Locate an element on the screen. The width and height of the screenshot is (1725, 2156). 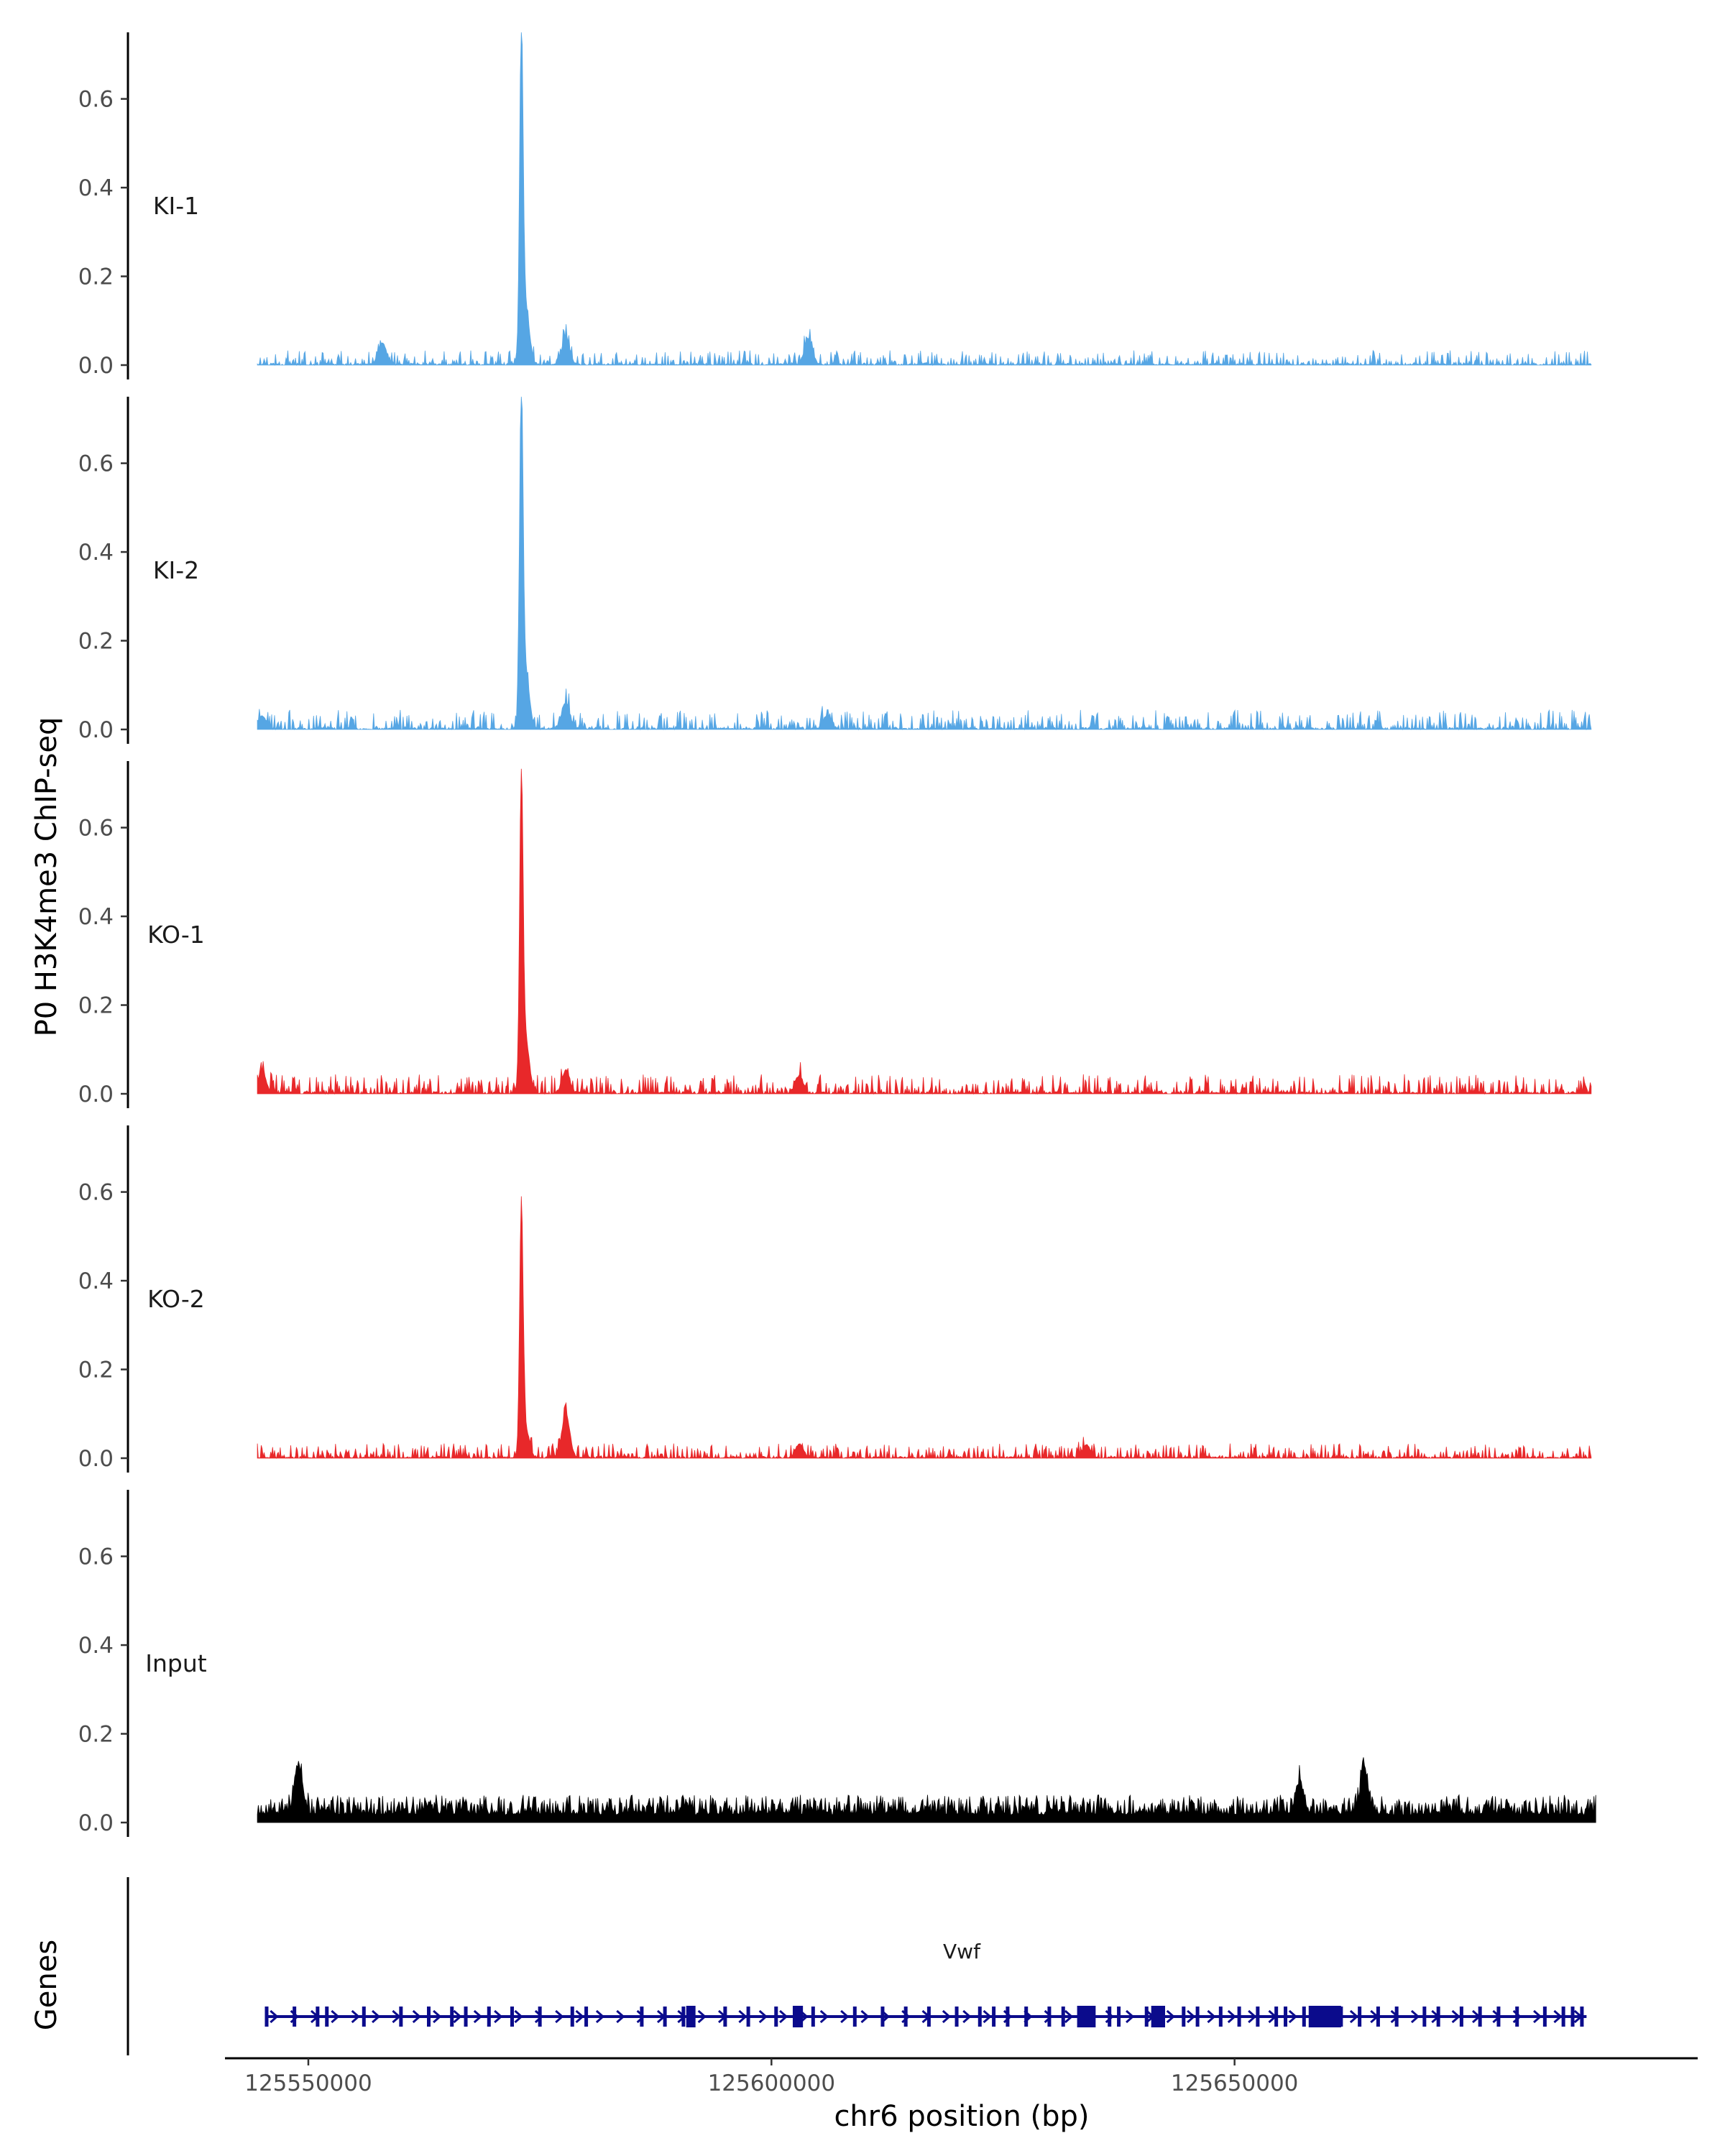
y-axis-title: P0 H3K4me3 ChIP-seq is located at coordinates (46, 877).